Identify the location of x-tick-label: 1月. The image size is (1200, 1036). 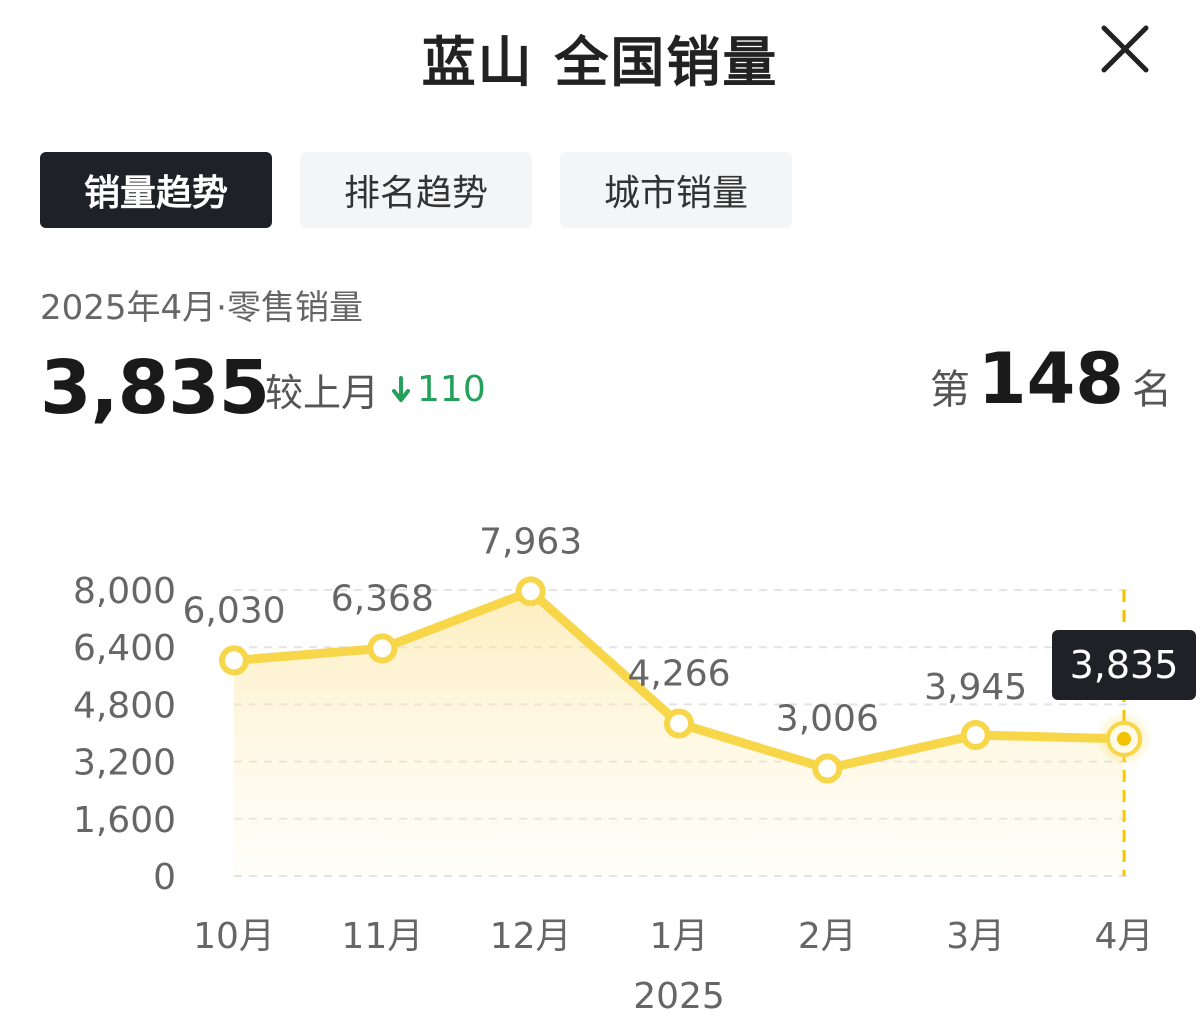
(679, 936).